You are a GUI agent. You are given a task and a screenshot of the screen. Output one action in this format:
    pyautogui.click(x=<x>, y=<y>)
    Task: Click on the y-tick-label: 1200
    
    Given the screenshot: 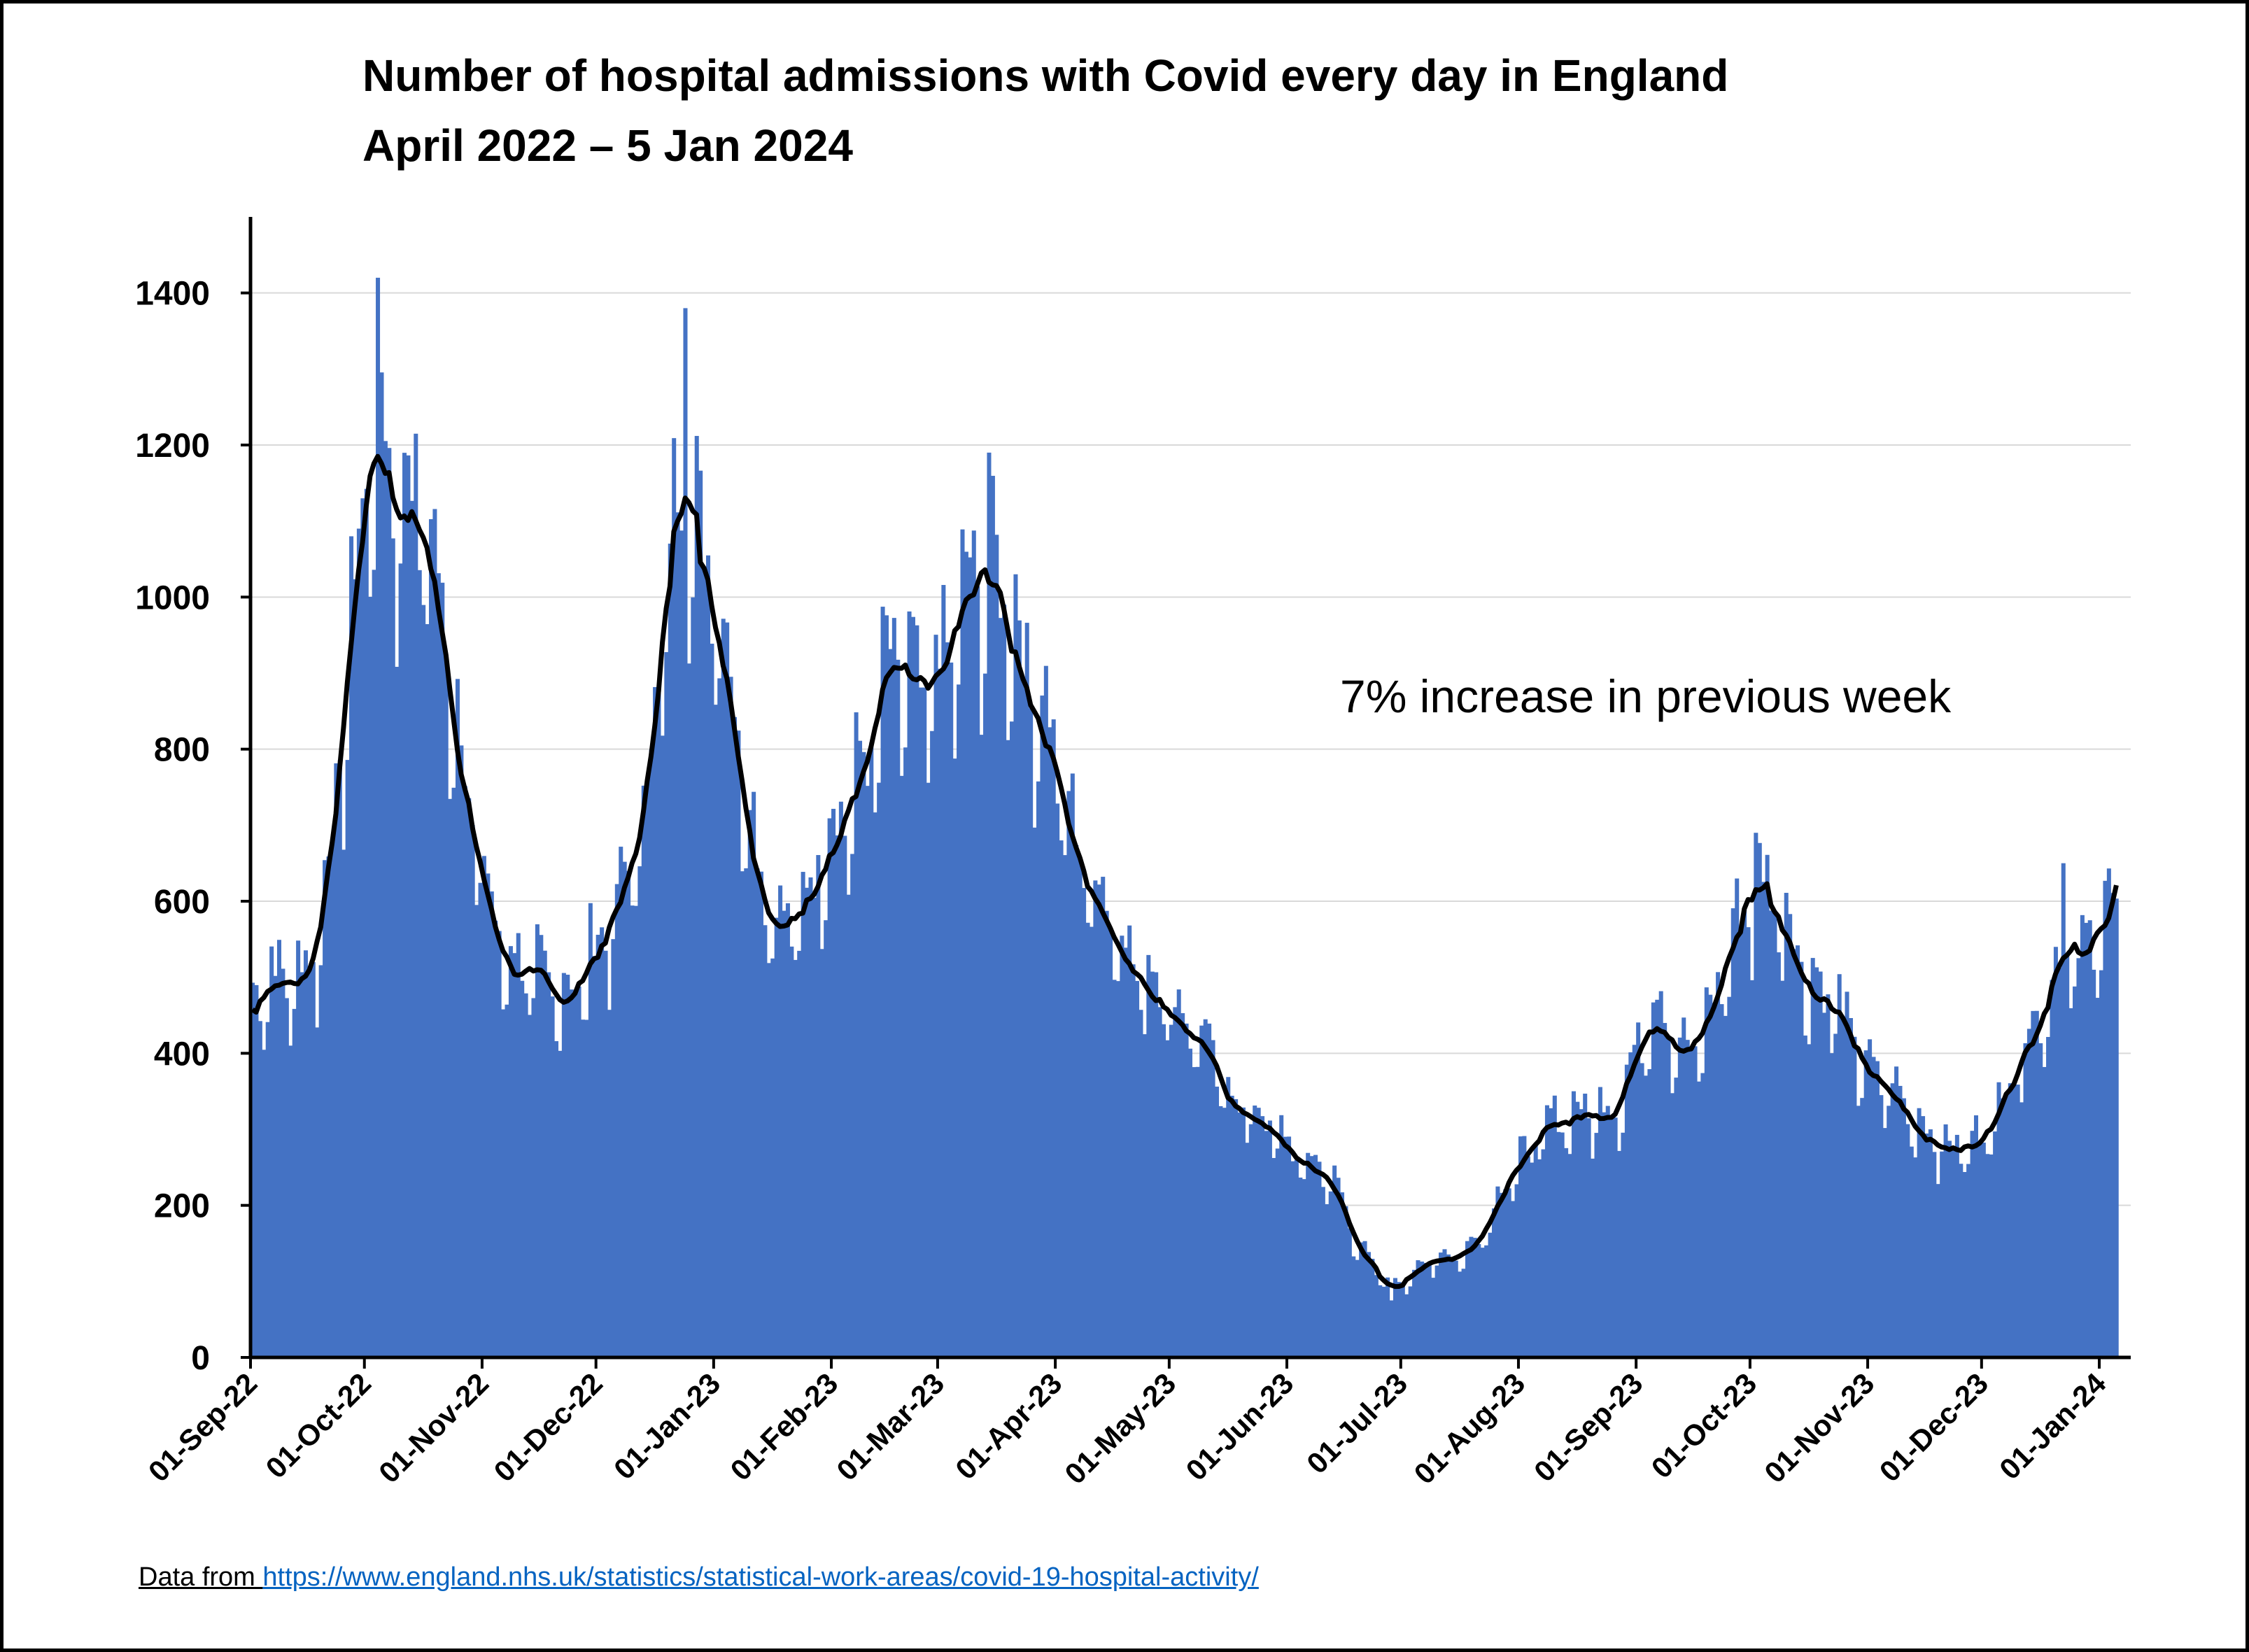 What is the action you would take?
    pyautogui.click(x=172, y=446)
    